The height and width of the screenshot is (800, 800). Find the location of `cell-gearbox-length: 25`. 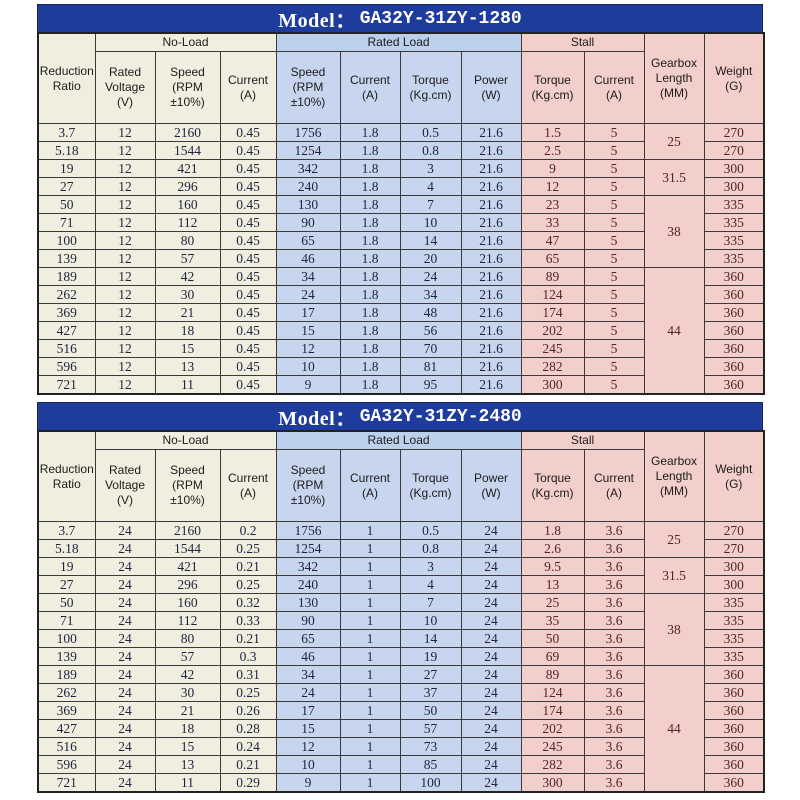

cell-gearbox-length: 25 is located at coordinates (674, 141).